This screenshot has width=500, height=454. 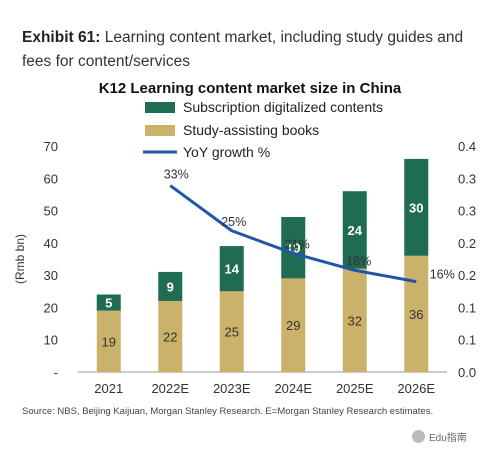 What do you see at coordinates (51, 275) in the screenshot?
I see `y-tick-label: 30` at bounding box center [51, 275].